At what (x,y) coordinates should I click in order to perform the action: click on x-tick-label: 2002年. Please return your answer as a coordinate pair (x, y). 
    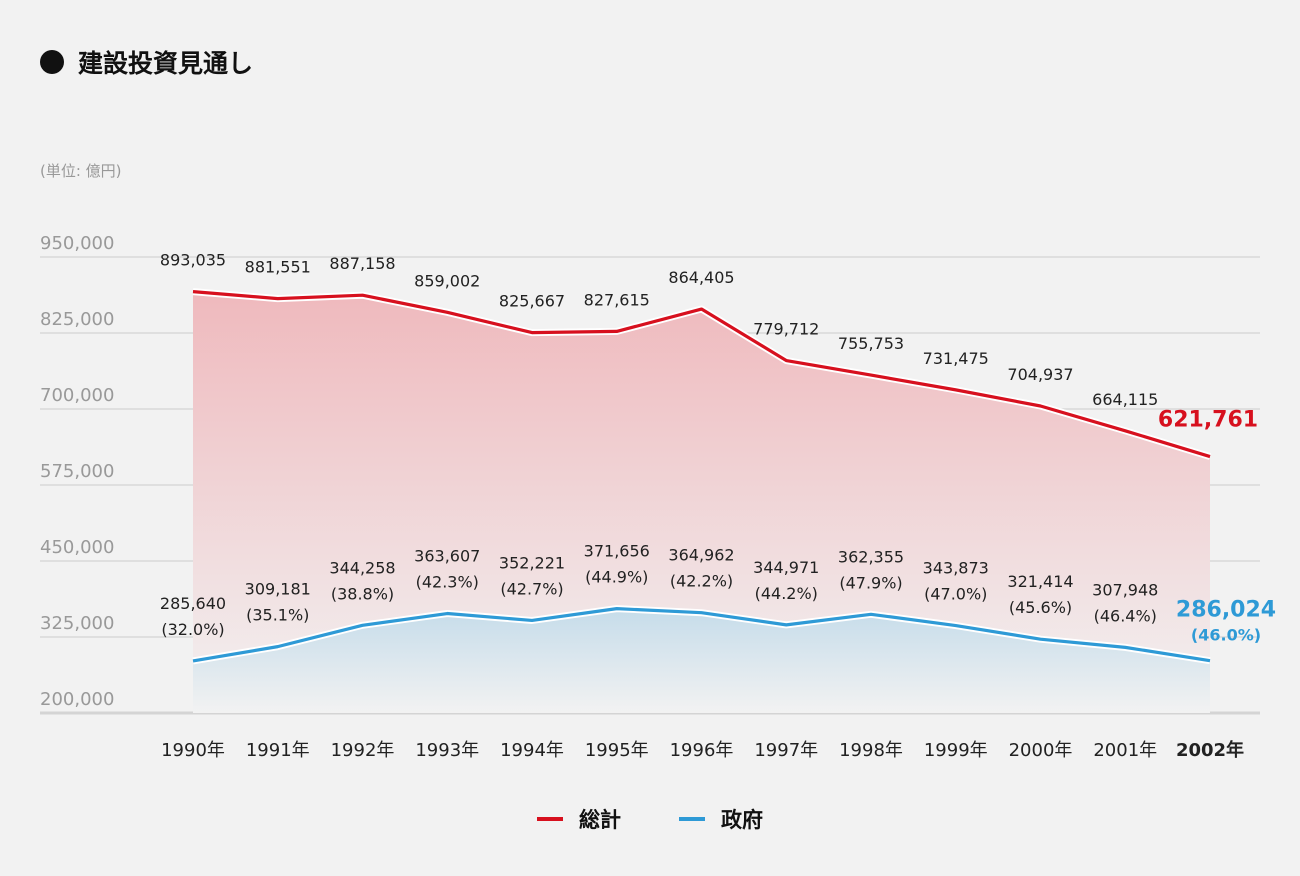
    Looking at the image, I should click on (1210, 750).